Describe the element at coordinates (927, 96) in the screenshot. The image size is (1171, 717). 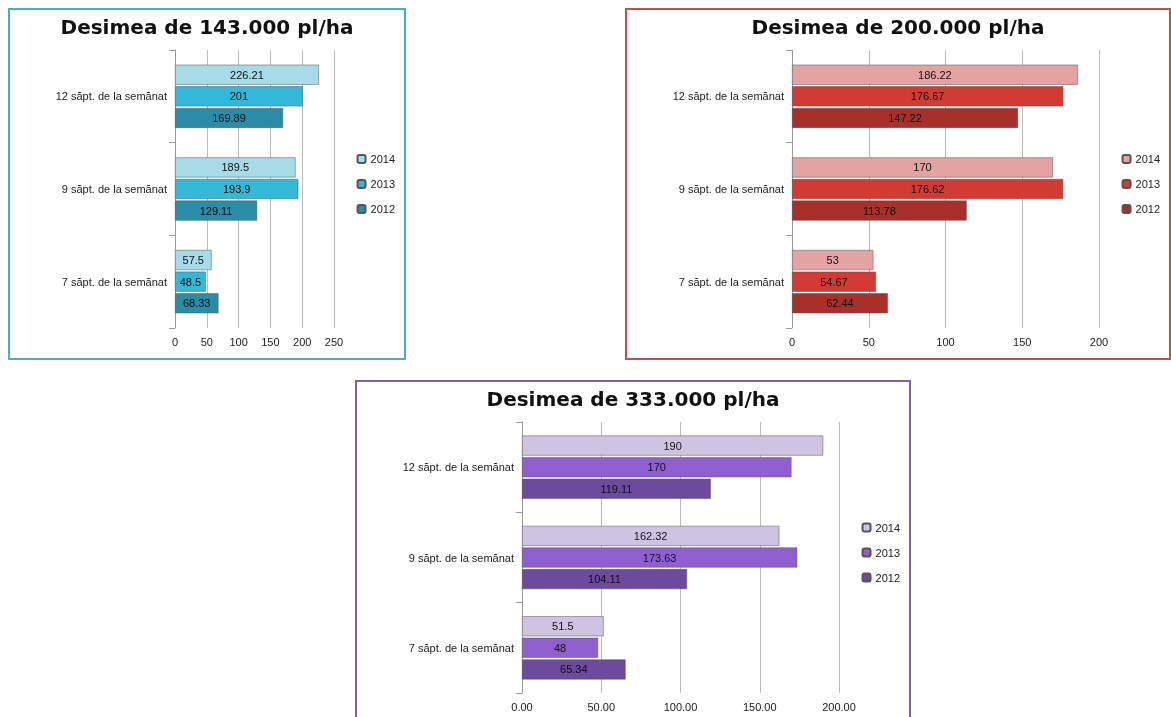
I see `data-label: 176.67` at that location.